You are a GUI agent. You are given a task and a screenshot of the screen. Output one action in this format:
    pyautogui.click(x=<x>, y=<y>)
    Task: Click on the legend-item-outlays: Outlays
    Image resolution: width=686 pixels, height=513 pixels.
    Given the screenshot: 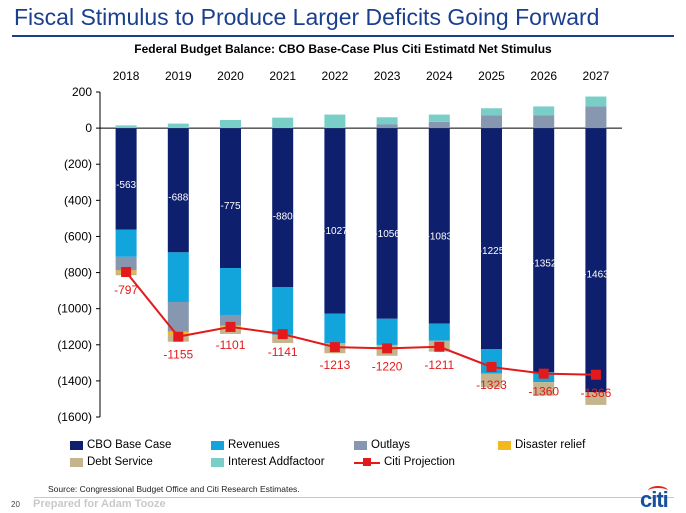 What is the action you would take?
    pyautogui.click(x=382, y=445)
    